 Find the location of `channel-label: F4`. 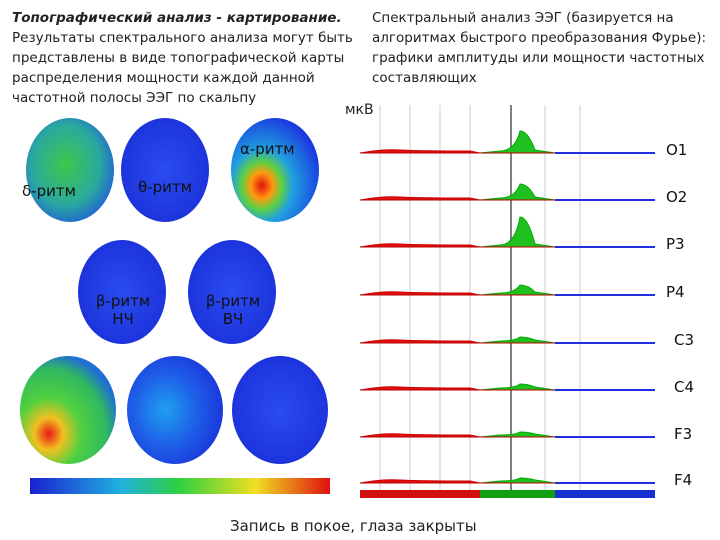

channel-label: F4 is located at coordinates (683, 480).